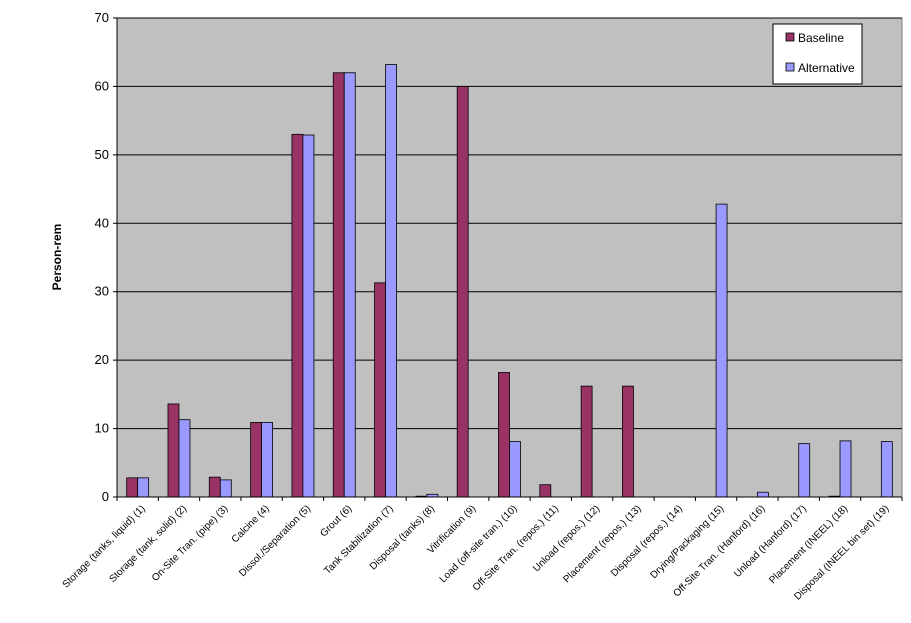 Image resolution: width=911 pixels, height=623 pixels. What do you see at coordinates (687, 542) in the screenshot?
I see `x-tick-label: Drying/Packaging (15)` at bounding box center [687, 542].